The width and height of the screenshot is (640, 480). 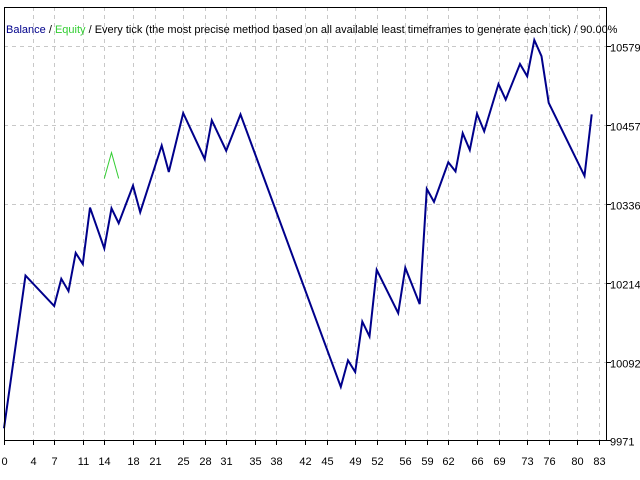 I want to click on x-tick-label: 35, so click(x=255, y=462).